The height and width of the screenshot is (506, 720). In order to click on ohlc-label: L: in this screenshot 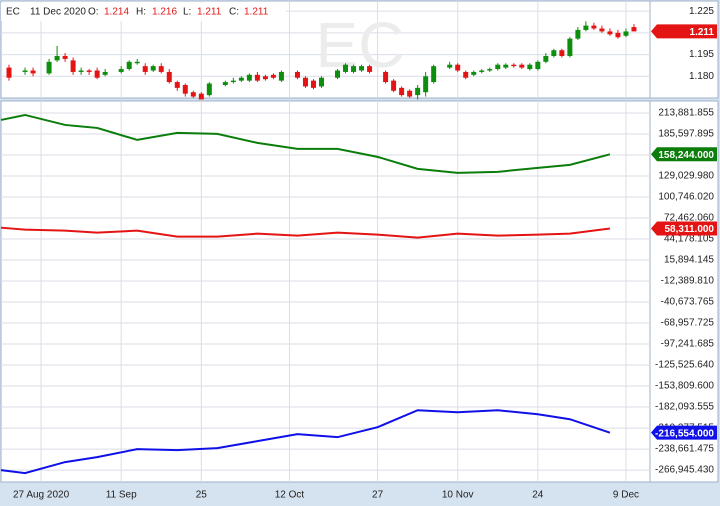, I will do `click(187, 12)`.